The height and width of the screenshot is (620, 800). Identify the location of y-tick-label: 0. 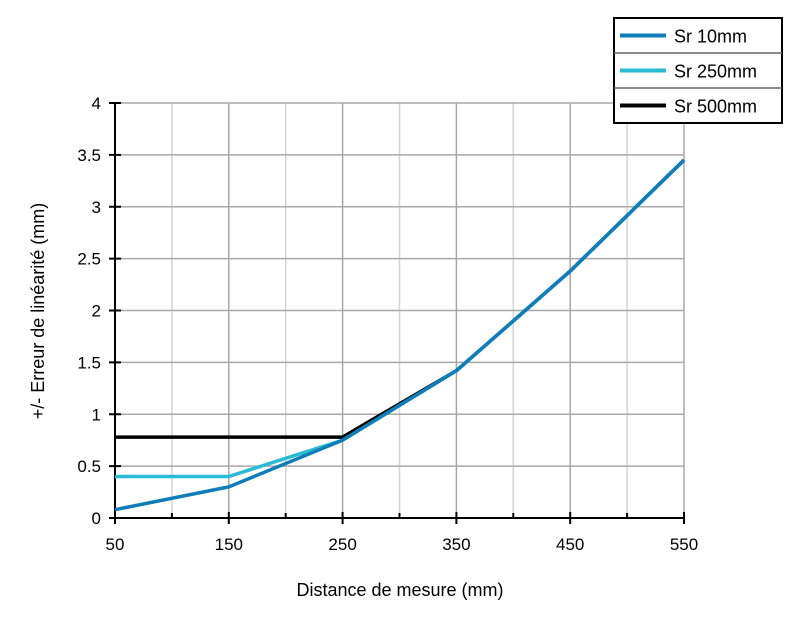
(96, 518).